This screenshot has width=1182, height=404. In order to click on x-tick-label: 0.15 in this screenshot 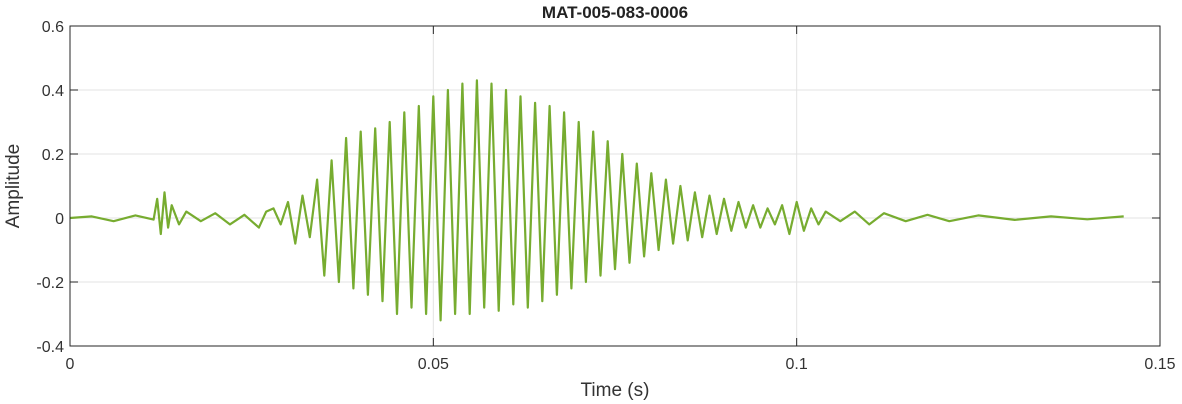, I will do `click(1159, 364)`.